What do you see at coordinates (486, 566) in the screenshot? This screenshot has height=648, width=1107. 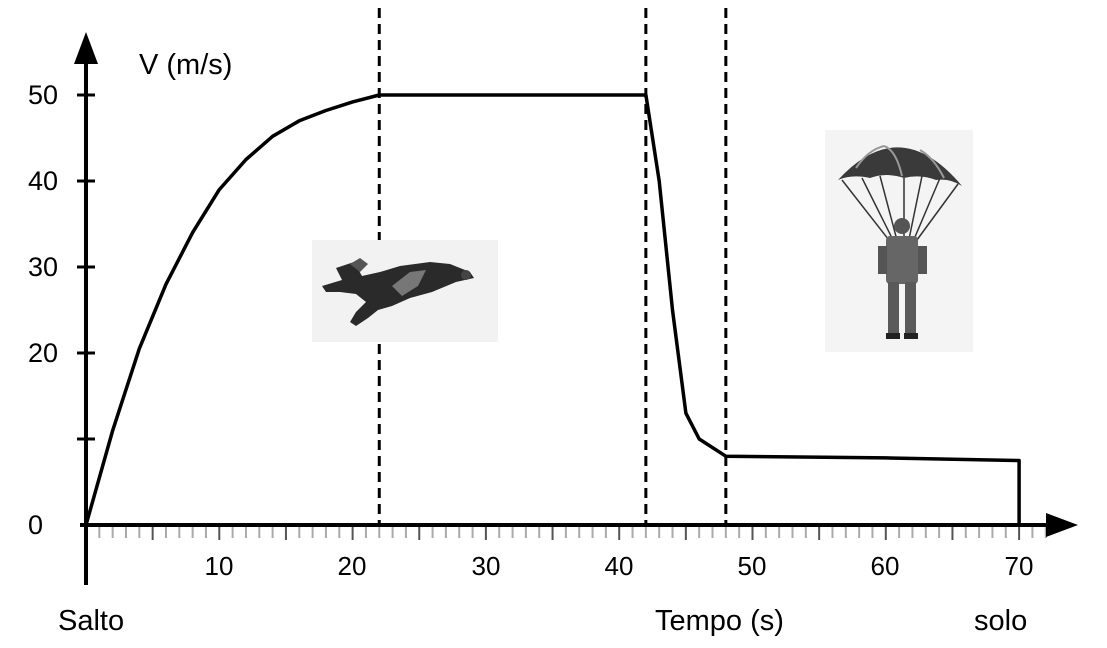 I see `x-tick-label-30: 30` at bounding box center [486, 566].